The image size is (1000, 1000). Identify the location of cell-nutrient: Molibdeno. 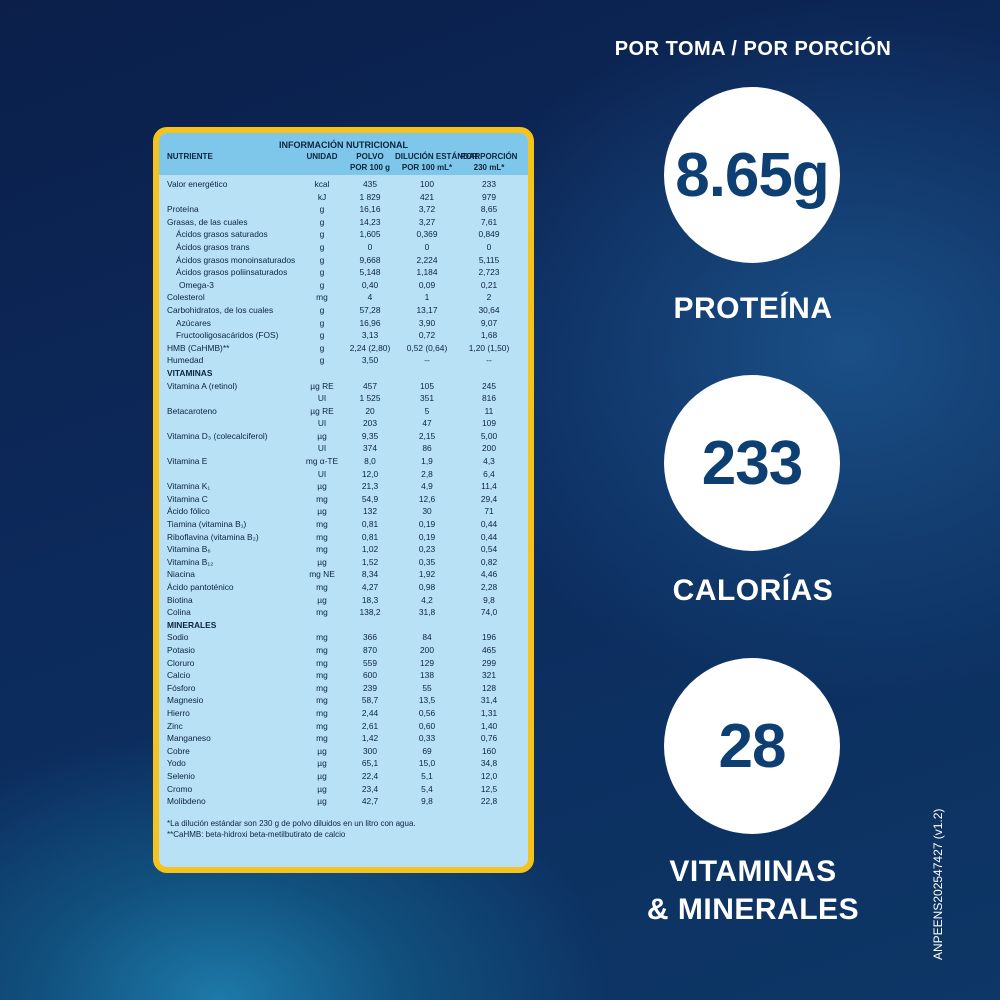
(186, 801).